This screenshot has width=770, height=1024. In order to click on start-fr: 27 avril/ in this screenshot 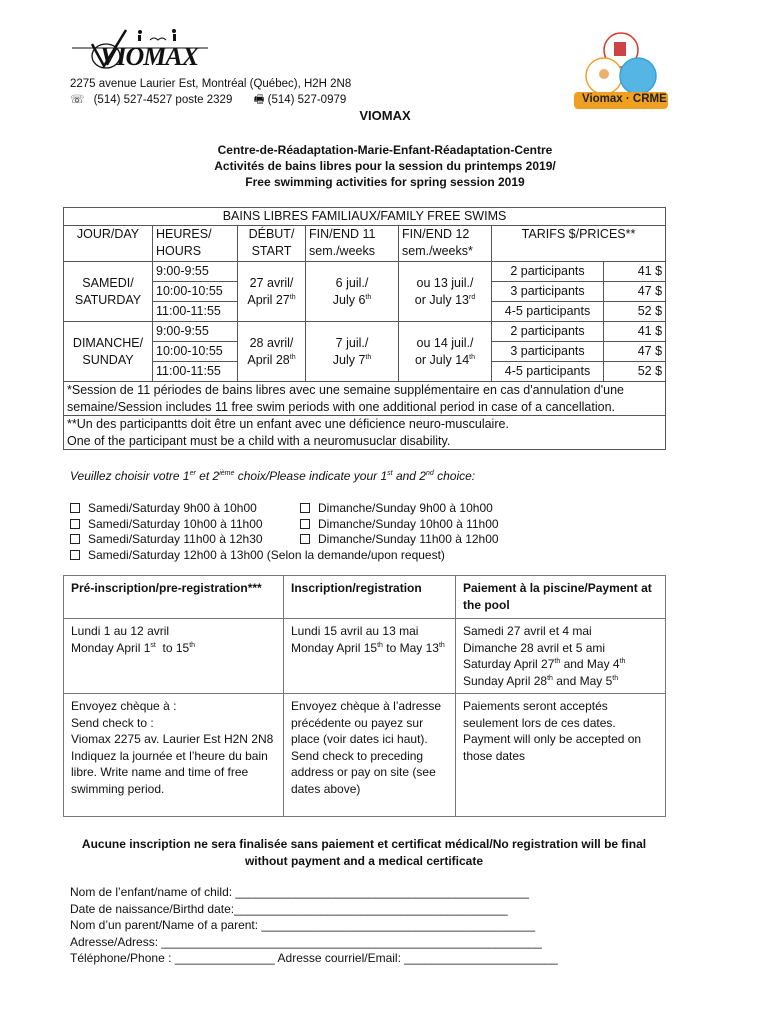, I will do `click(271, 283)`.